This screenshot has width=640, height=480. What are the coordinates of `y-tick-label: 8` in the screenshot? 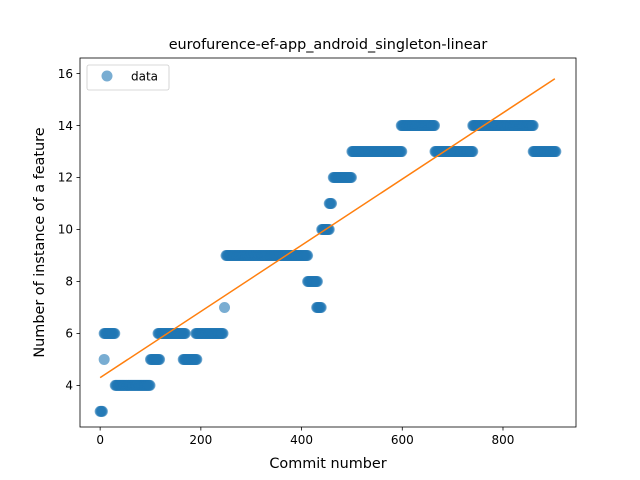 It's located at (69, 282).